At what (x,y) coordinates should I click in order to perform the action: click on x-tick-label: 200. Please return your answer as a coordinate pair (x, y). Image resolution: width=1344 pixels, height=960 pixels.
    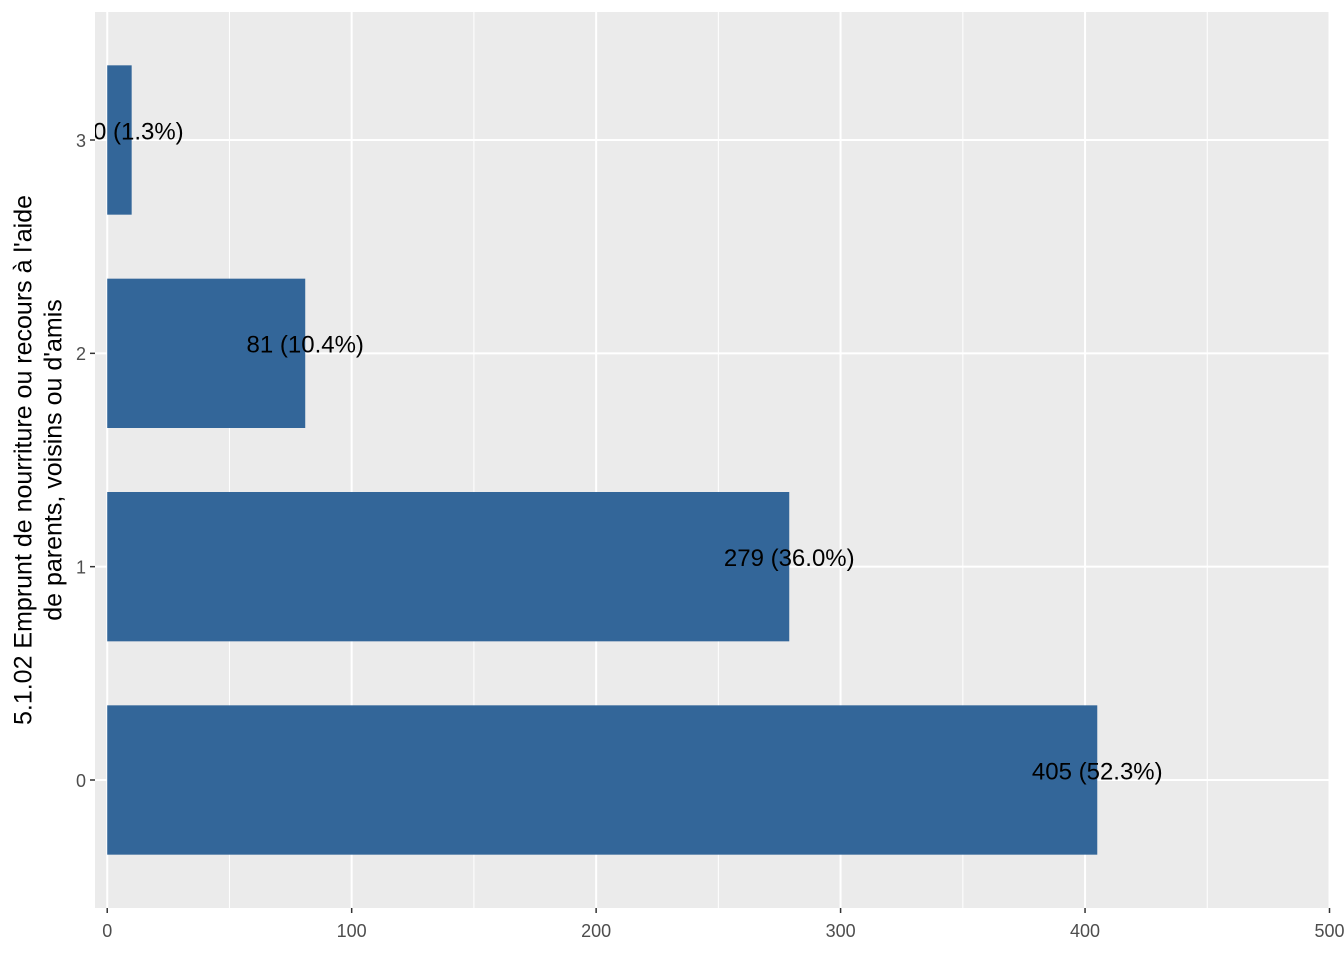
    Looking at the image, I should click on (596, 931).